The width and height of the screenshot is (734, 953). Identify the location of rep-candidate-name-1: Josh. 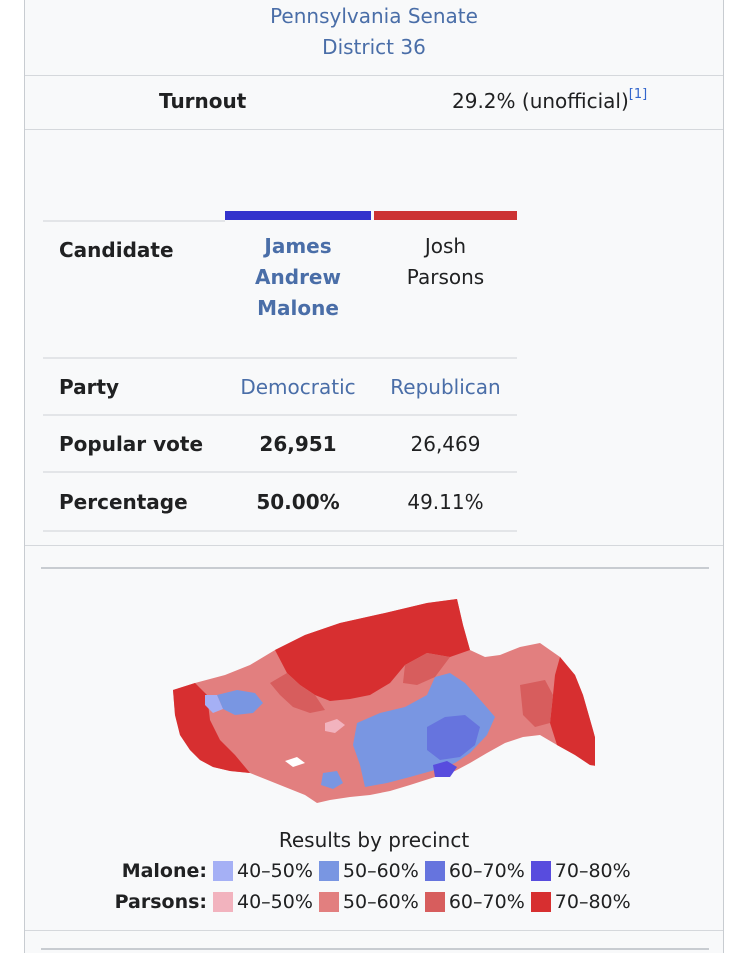
(445, 246).